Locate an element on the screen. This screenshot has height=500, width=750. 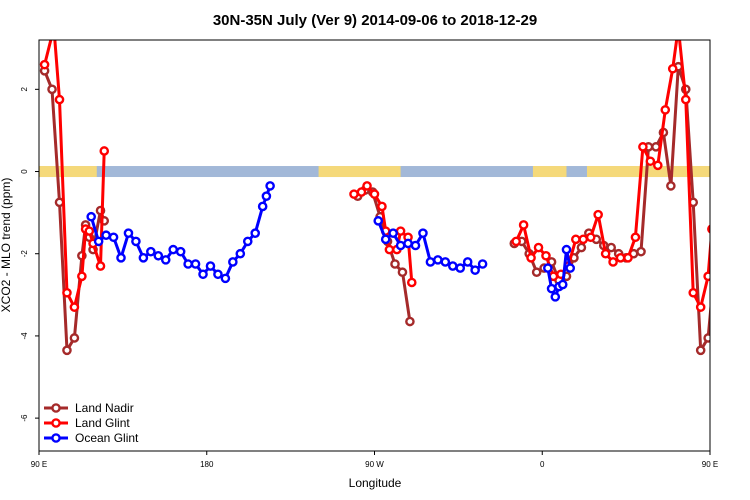
y-axis: 2 0 -2 -4 -6 is located at coordinates (29, 254).